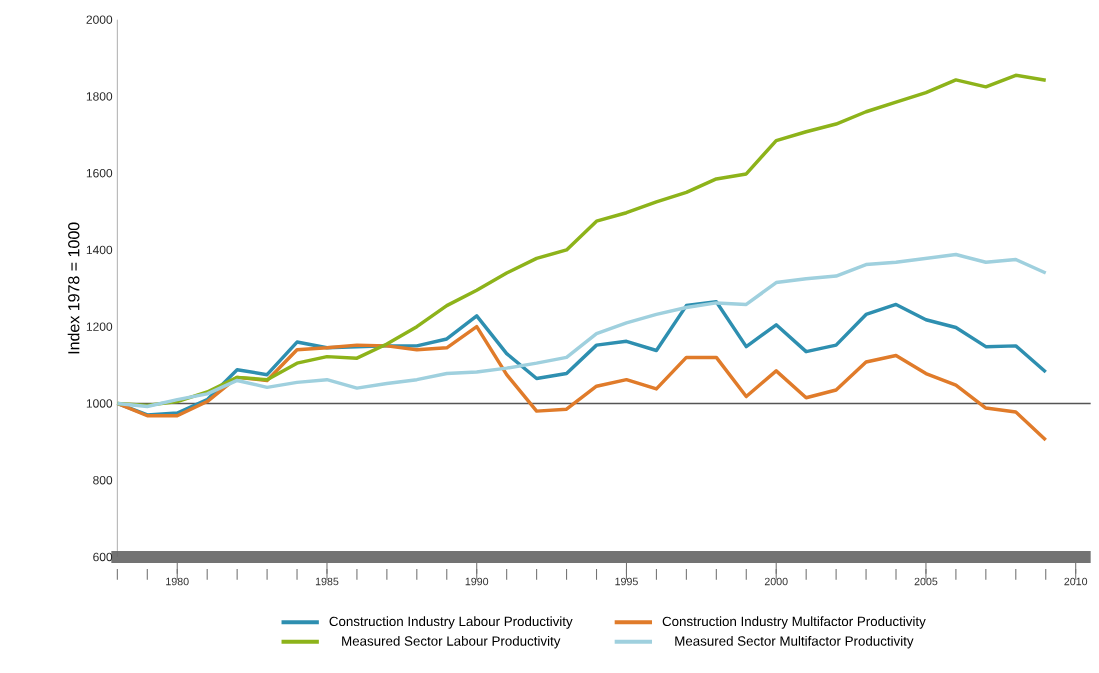 The image size is (1099, 673). Describe the element at coordinates (1076, 581) in the screenshot. I see `x-tick-label: 2010` at that location.